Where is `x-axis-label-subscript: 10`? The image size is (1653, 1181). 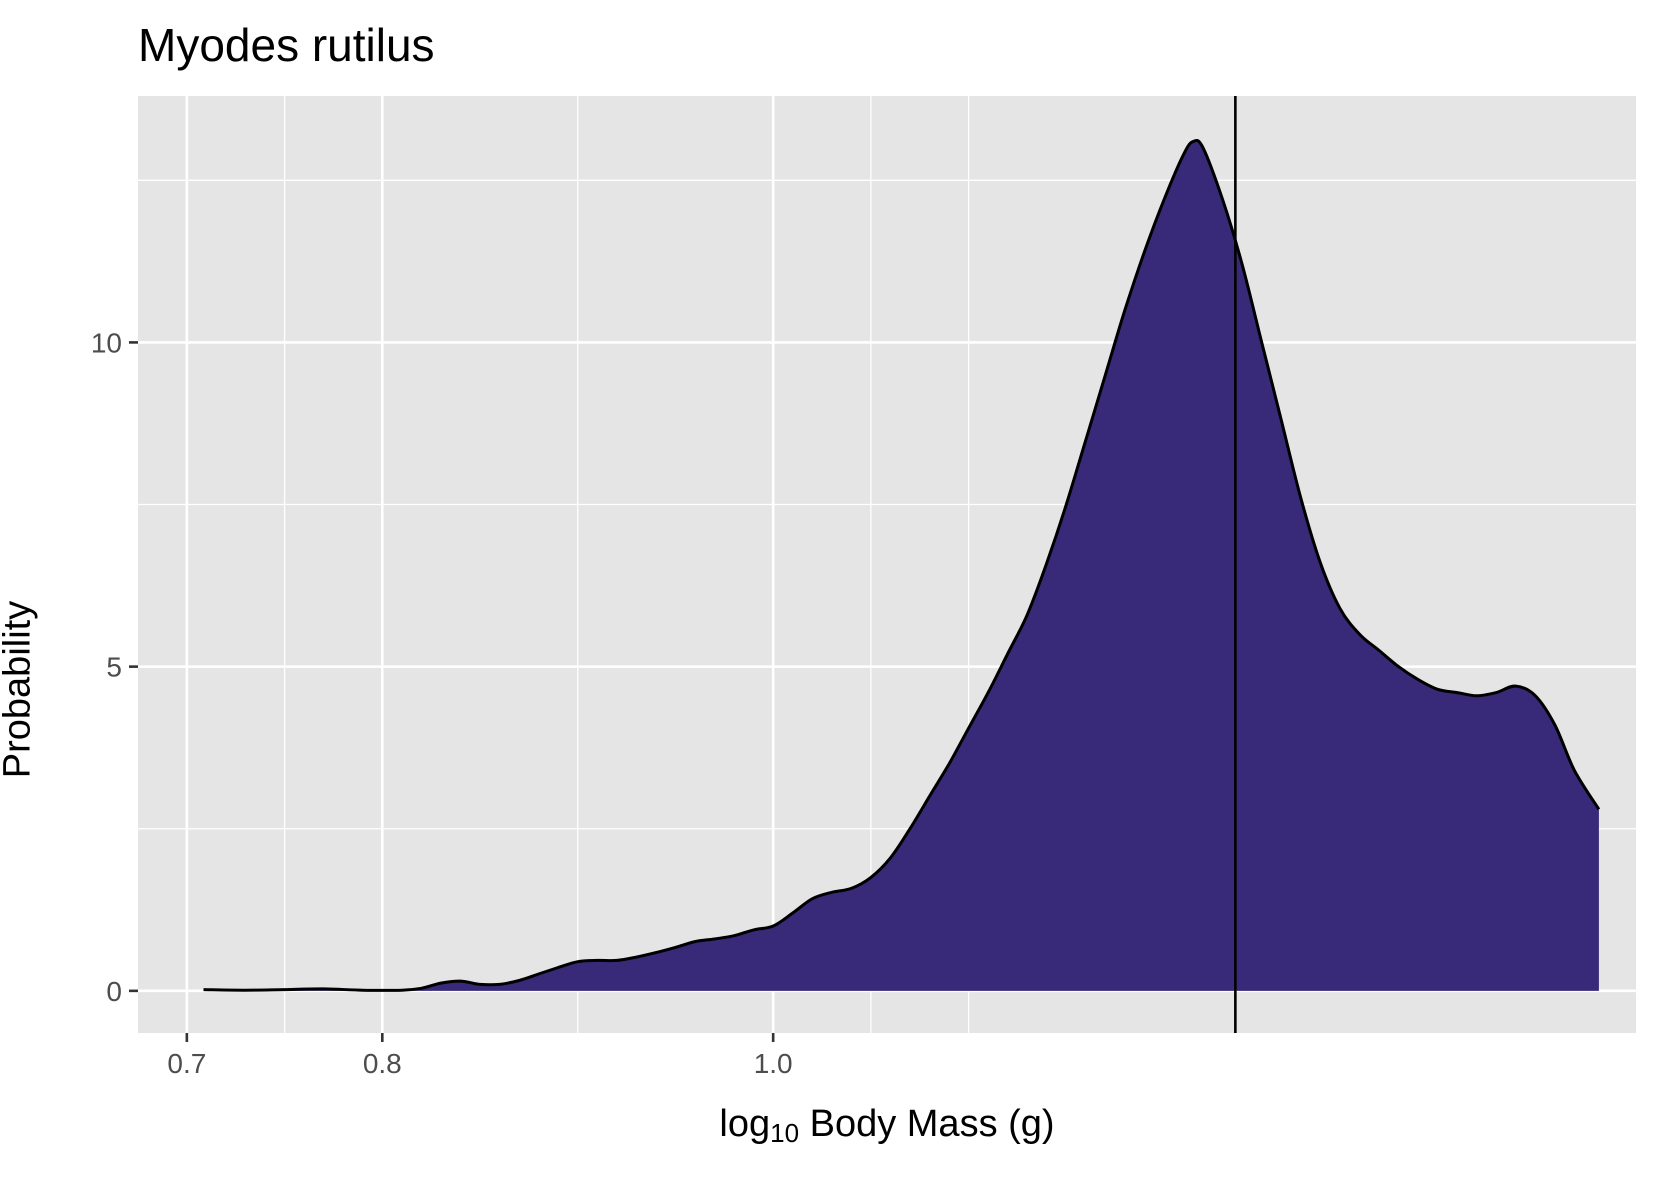
x-axis-label-subscript: 10 is located at coordinates (785, 1133).